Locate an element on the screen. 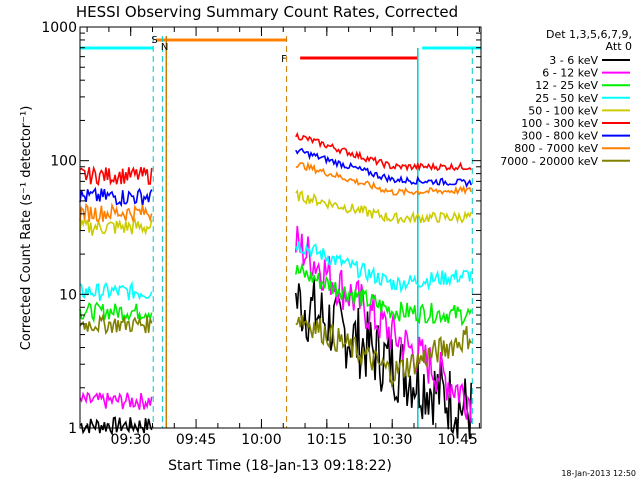 This screenshot has width=640, height=480. x-axis-label: Start Time (18-Jan-13 09:18:22) is located at coordinates (280, 466).